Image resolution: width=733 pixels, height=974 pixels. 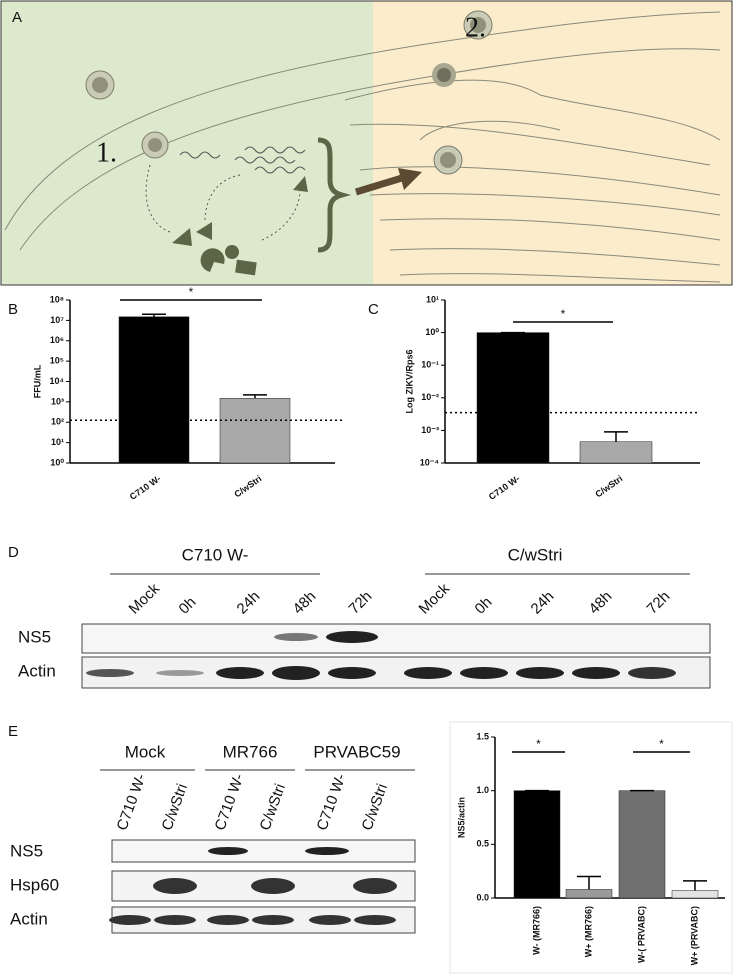 I want to click on cycle-arrows, so click(x=223, y=202).